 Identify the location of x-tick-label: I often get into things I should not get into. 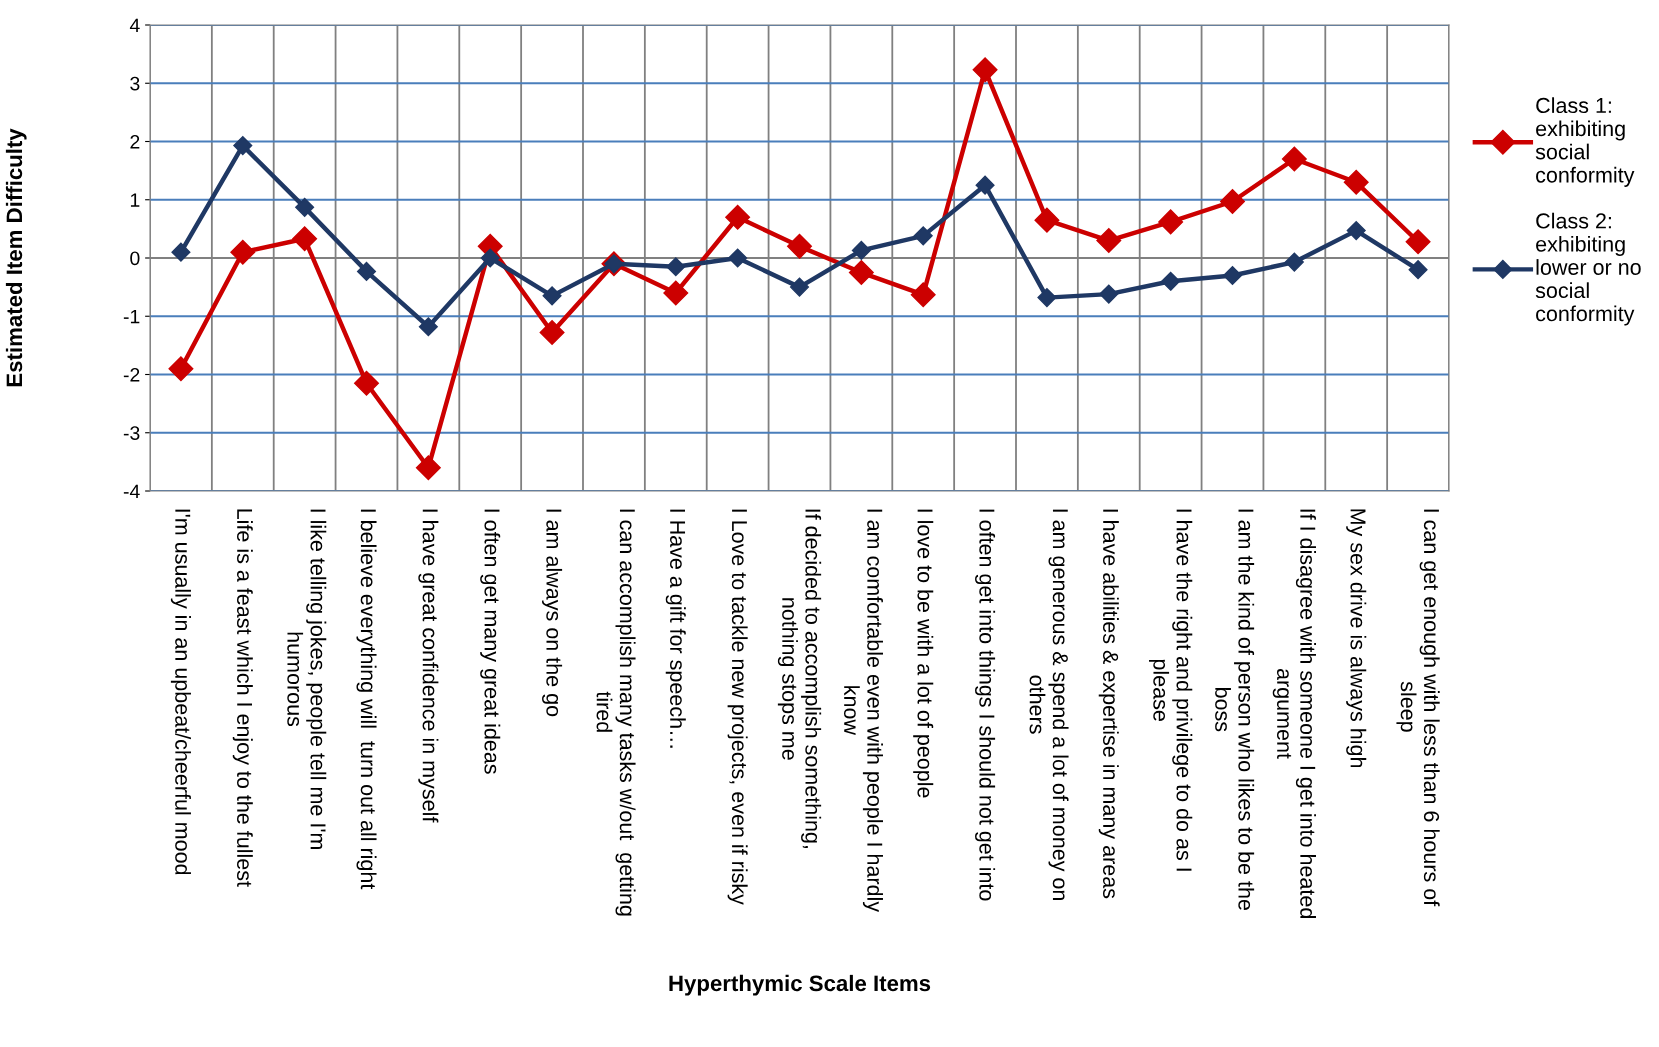
(985, 705).